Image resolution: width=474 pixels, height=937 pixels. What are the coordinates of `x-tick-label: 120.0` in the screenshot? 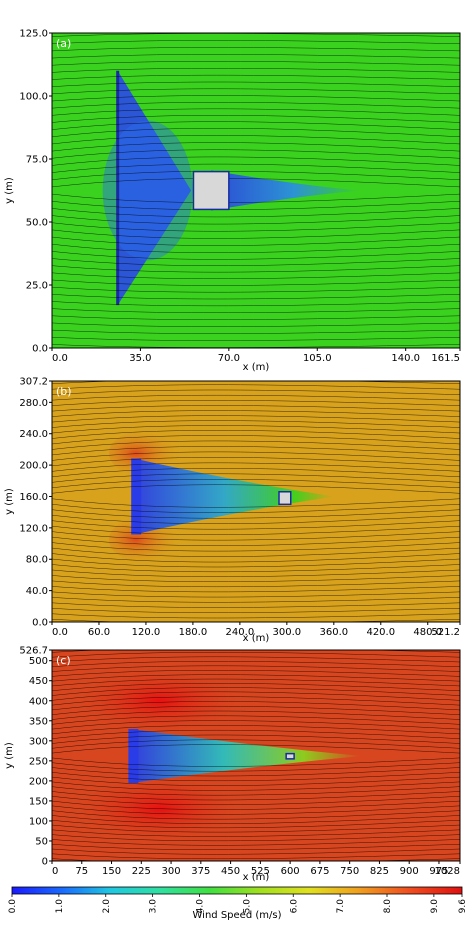 It's located at (146, 632).